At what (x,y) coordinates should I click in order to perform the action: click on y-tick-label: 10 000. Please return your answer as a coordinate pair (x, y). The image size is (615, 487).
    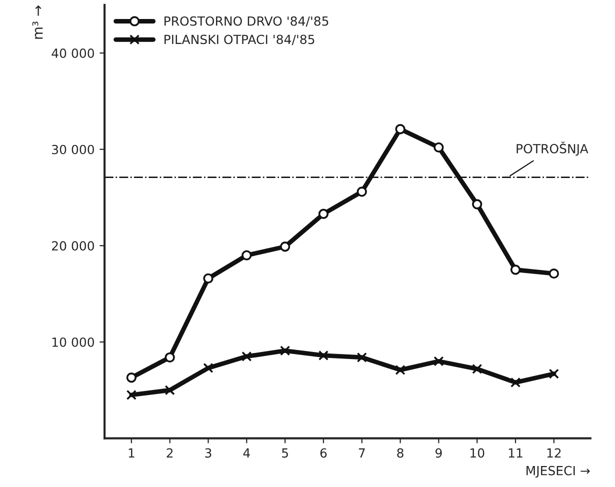
    Looking at the image, I should click on (73, 342).